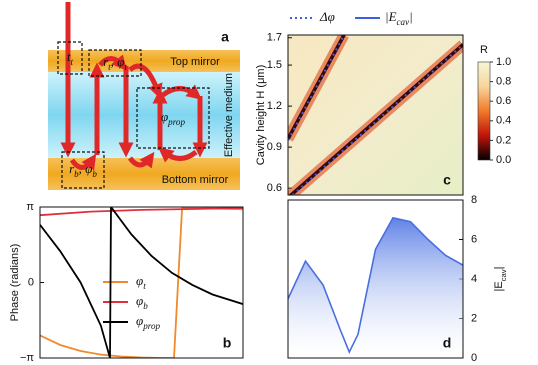 Image resolution: width=538 pixels, height=365 pixels. I want to click on y-tick-label: 1.5, so click(274, 65).